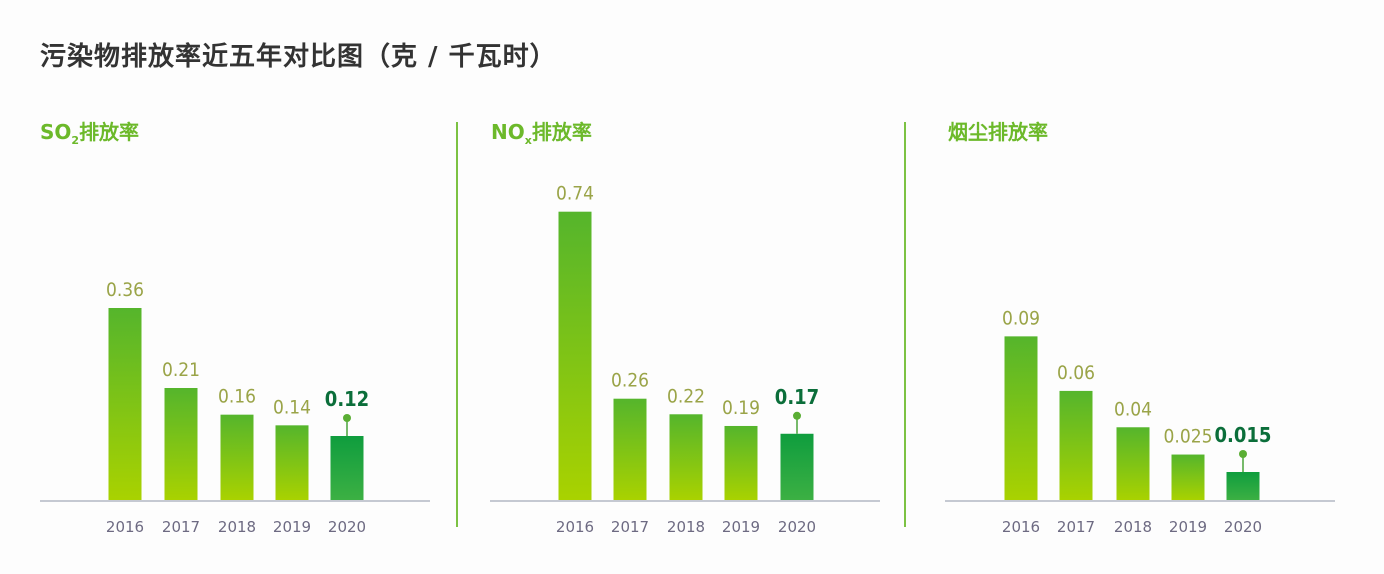 Image resolution: width=1384 pixels, height=574 pixels. Describe the element at coordinates (686, 396) in the screenshot. I see `data-label: 0.22` at that location.